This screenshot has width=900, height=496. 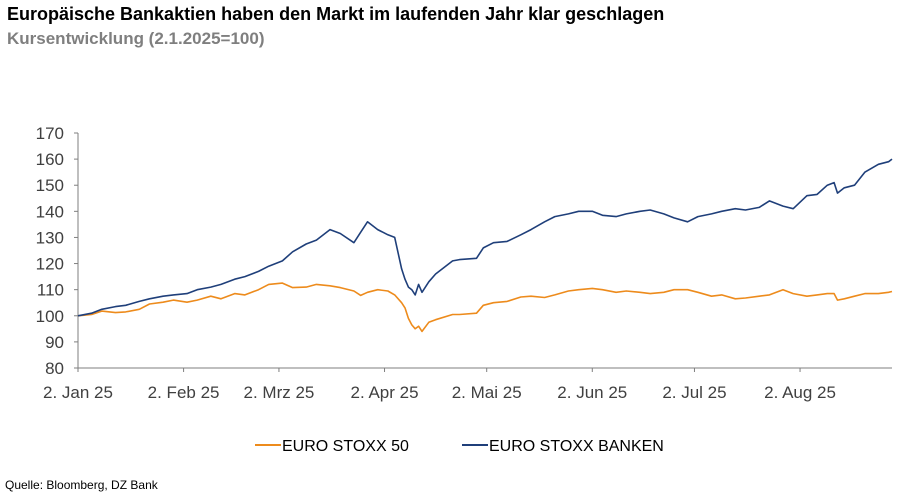 I want to click on x-tick-label: 2. Mai 25, so click(x=487, y=392).